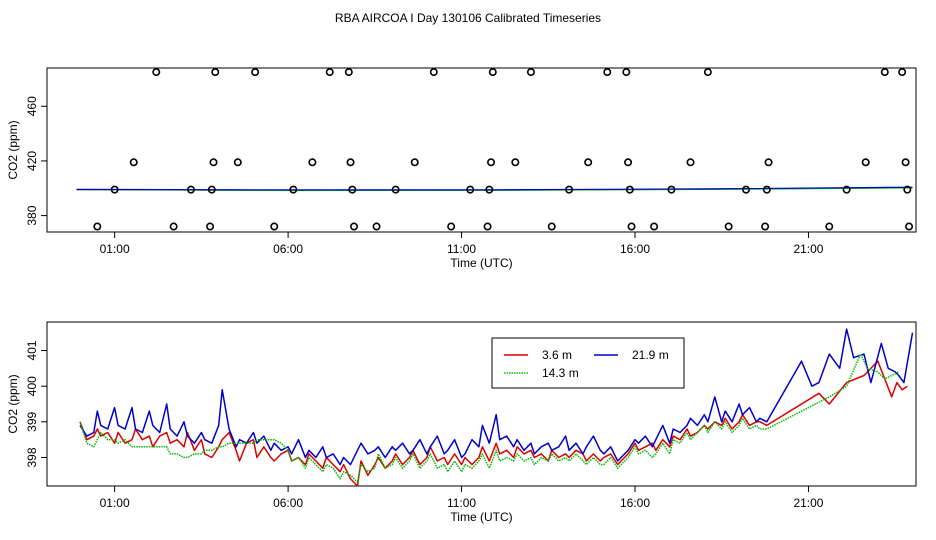 The width and height of the screenshot is (936, 540). What do you see at coordinates (13, 403) in the screenshot?
I see `bottom-y-axis-label: CO2 (ppm)` at bounding box center [13, 403].